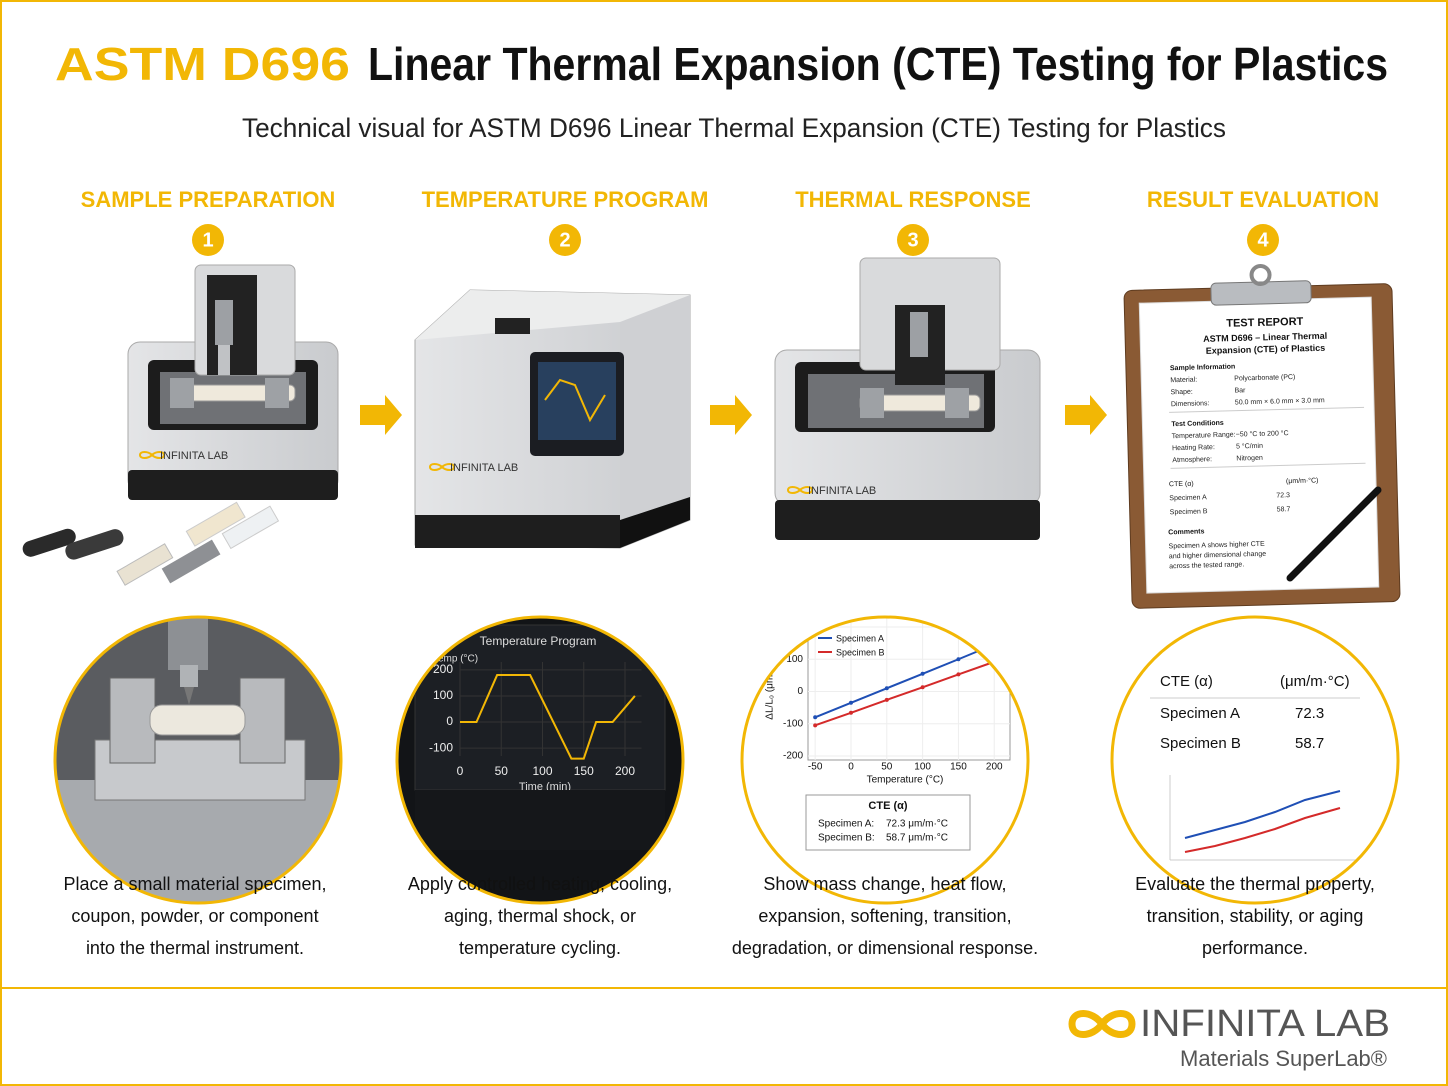 The width and height of the screenshot is (1448, 1086). What do you see at coordinates (885, 948) in the screenshot?
I see `step-caption: degradation, or dimensional response.` at bounding box center [885, 948].